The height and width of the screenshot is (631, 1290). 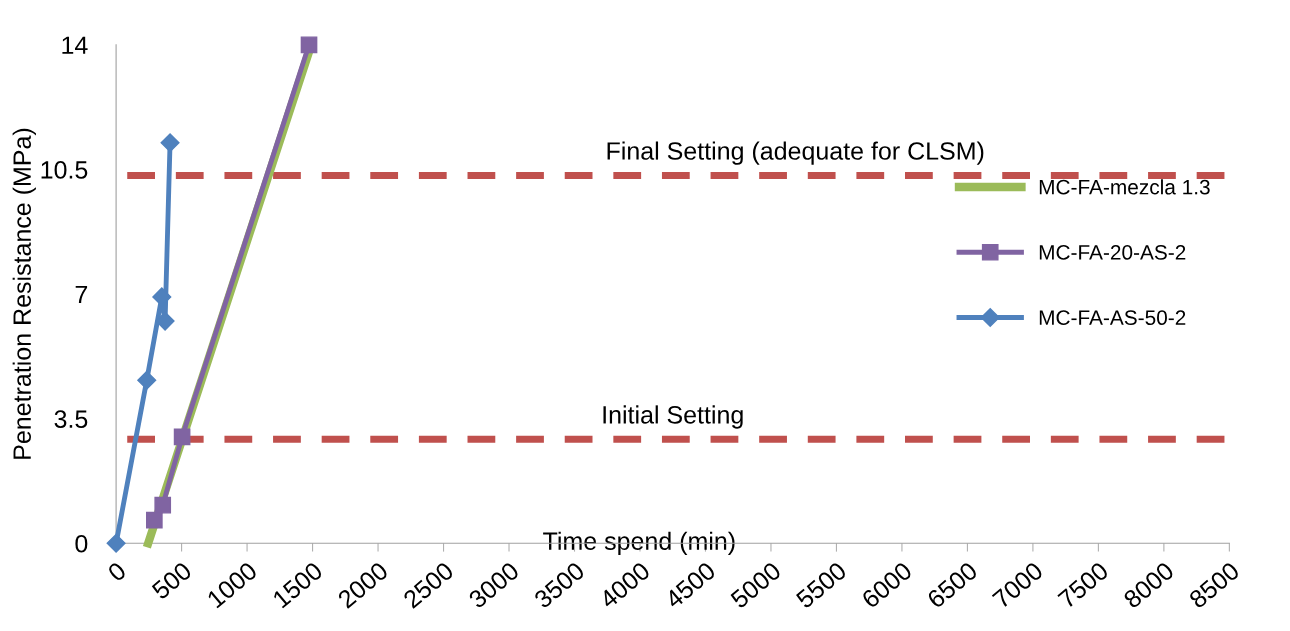 I want to click on legend-label: MC-FA-AS-50-2, so click(x=1112, y=318).